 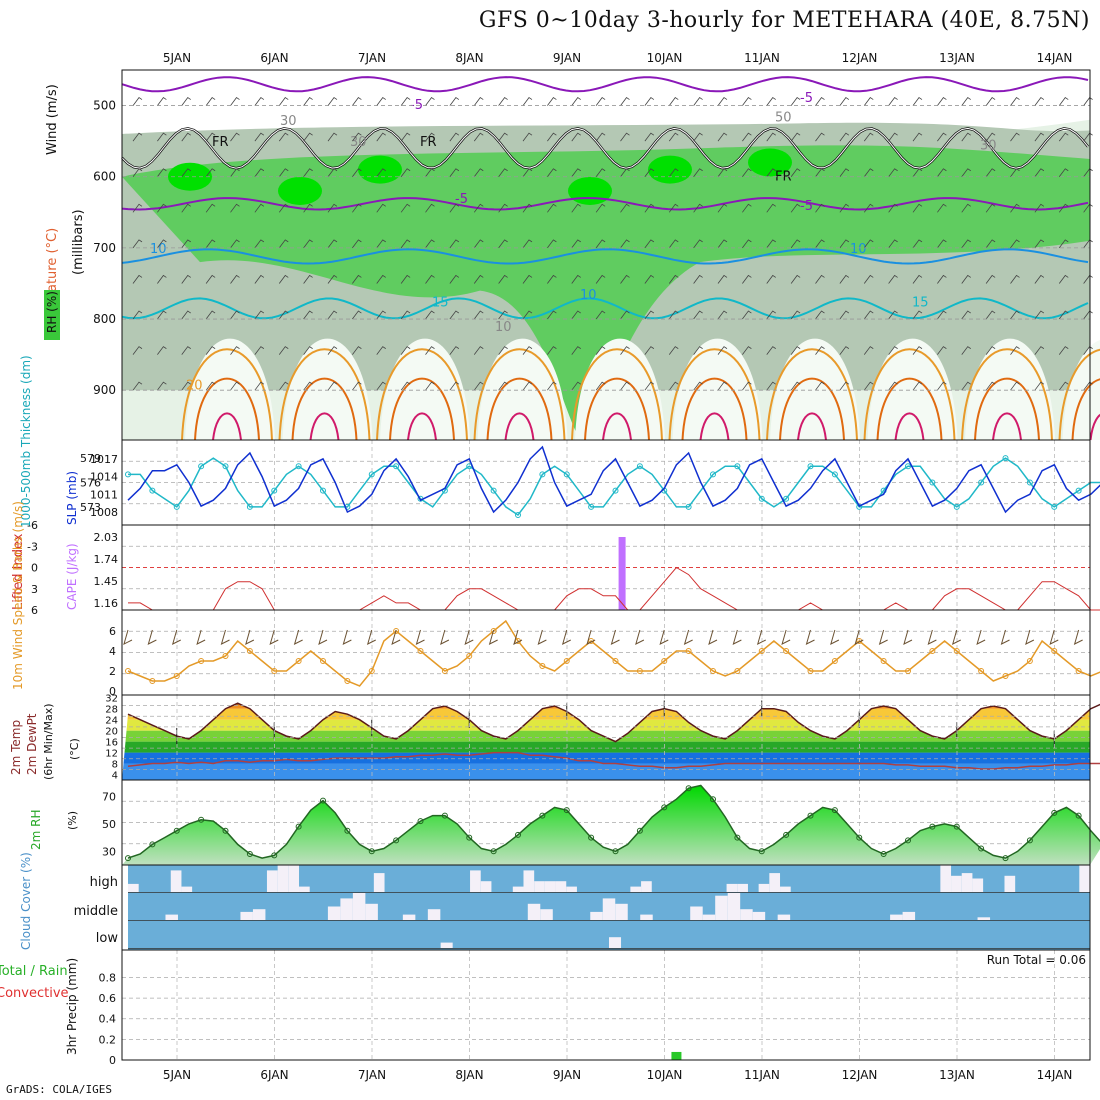 What do you see at coordinates (115, 776) in the screenshot?
I see `y-tick-temp: 4` at bounding box center [115, 776].